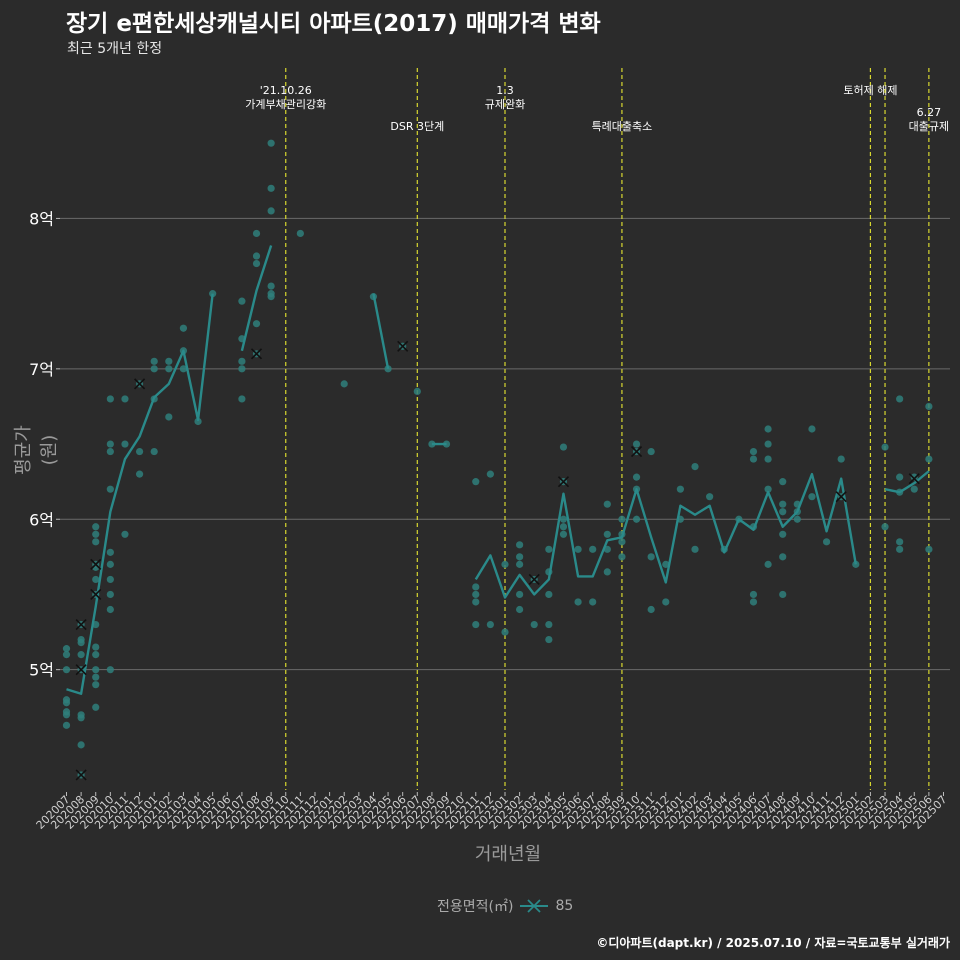 This screenshot has width=960, height=960. I want to click on y-tick-label: 6억, so click(41, 519).